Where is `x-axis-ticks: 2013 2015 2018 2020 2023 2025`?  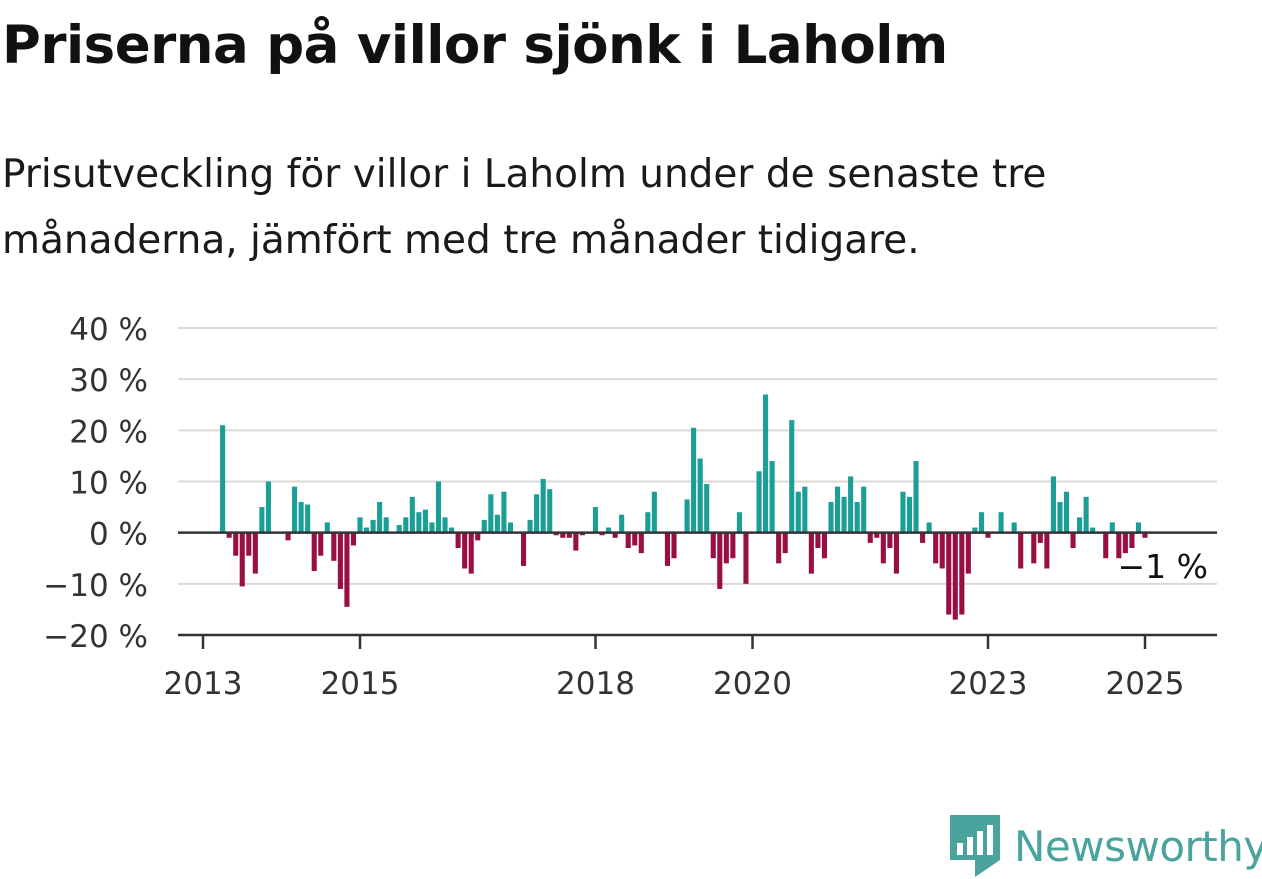 x-axis-ticks: 2013 2015 2018 2020 2023 2025 is located at coordinates (674, 668).